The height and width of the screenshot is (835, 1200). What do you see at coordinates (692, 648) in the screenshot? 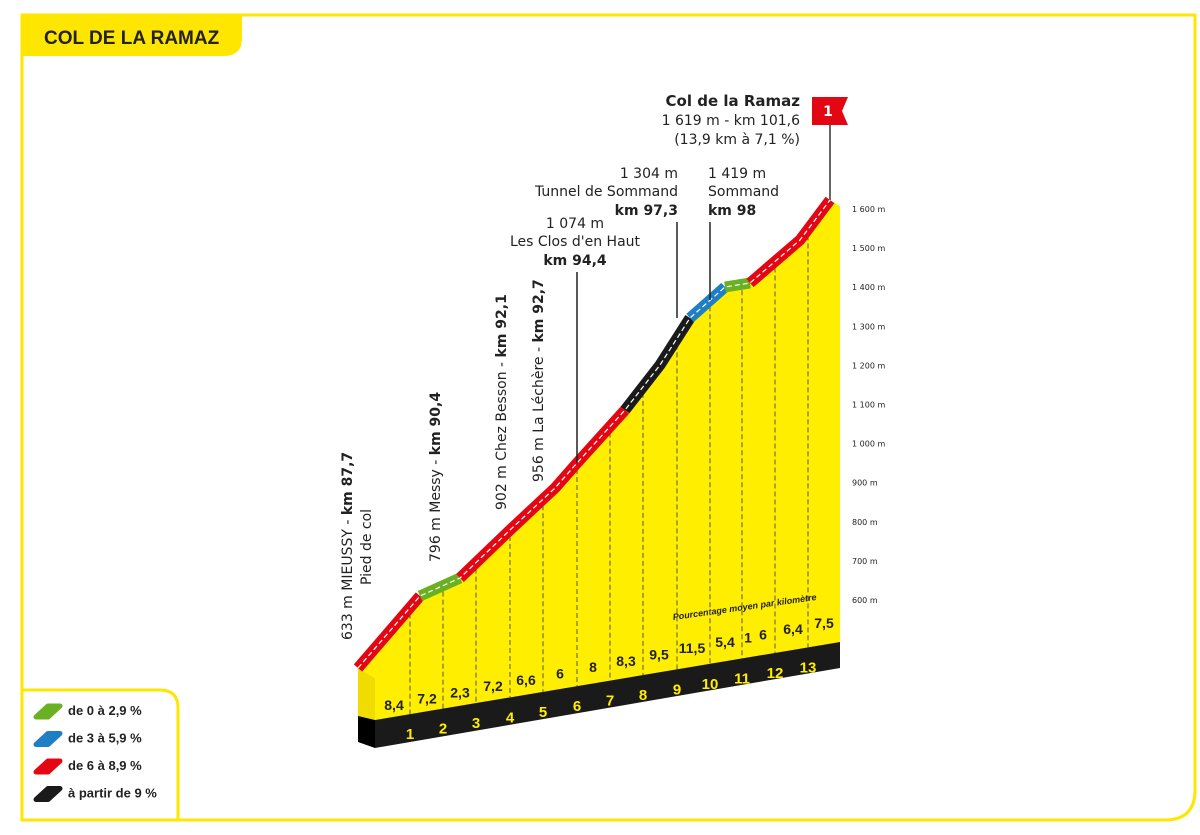
I see `gradient: 11,5` at bounding box center [692, 648].